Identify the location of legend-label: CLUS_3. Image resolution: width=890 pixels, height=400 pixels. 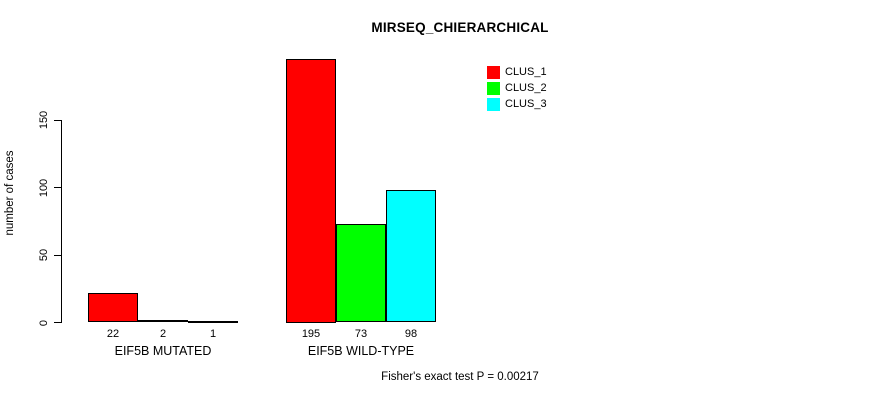
(526, 103).